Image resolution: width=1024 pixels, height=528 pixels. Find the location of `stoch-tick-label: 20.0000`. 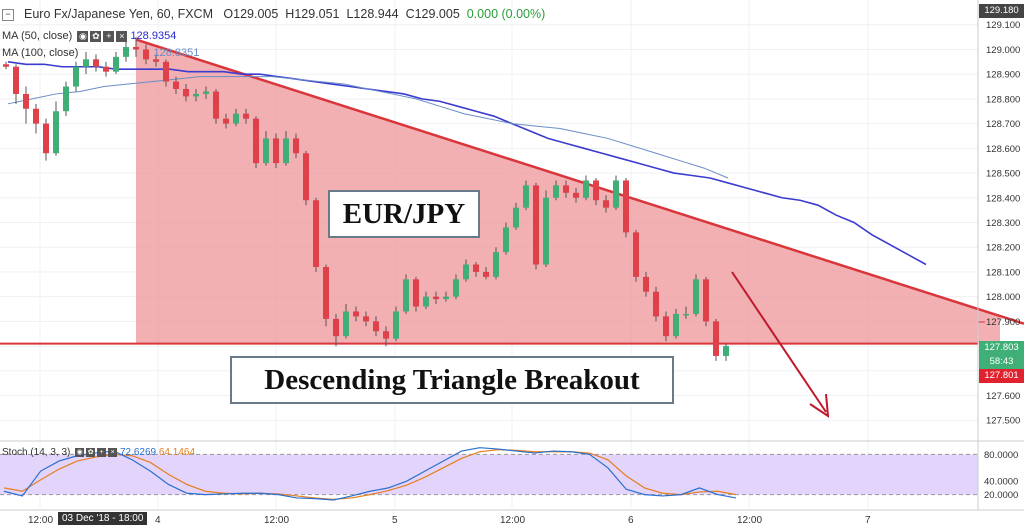

stoch-tick-label: 20.0000 is located at coordinates (1001, 495).